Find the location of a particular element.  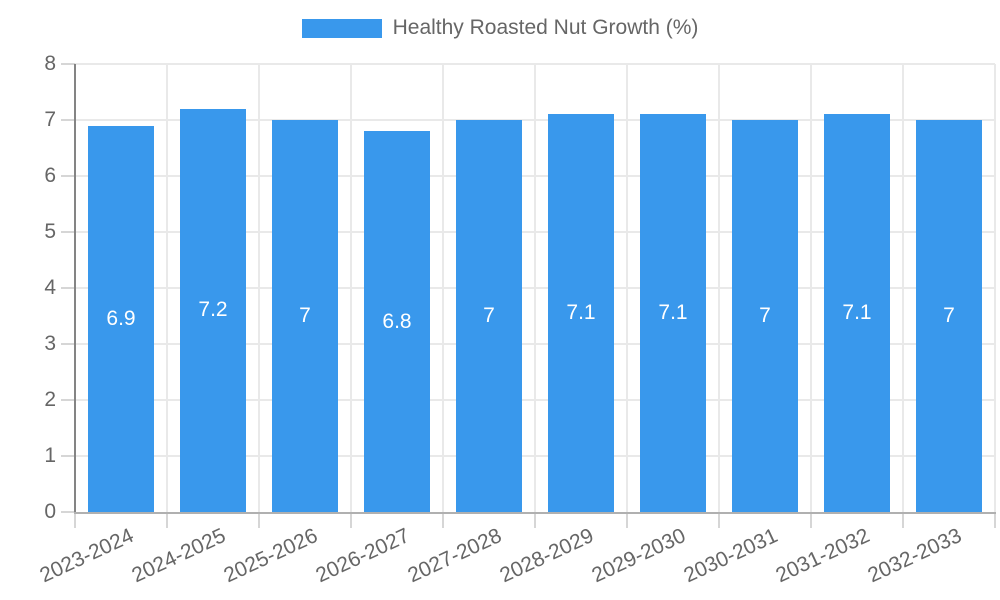

y-axis-tick-label: 7 is located at coordinates (50, 119).